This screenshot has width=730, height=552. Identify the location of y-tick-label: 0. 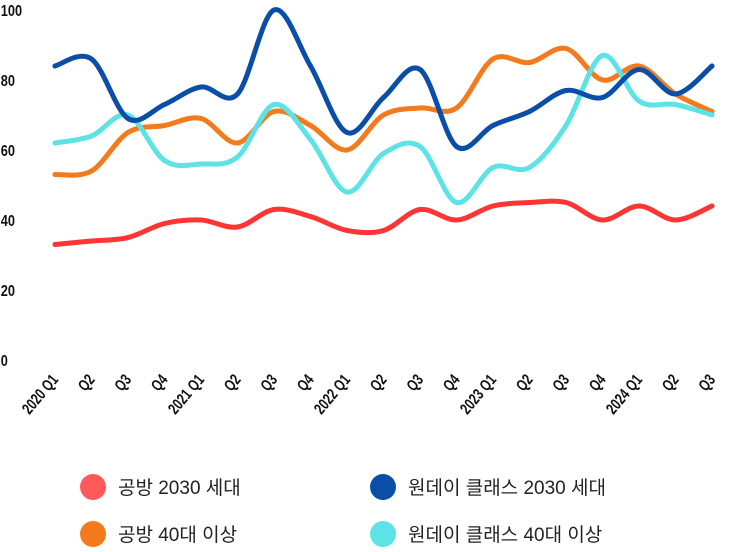
(4, 362).